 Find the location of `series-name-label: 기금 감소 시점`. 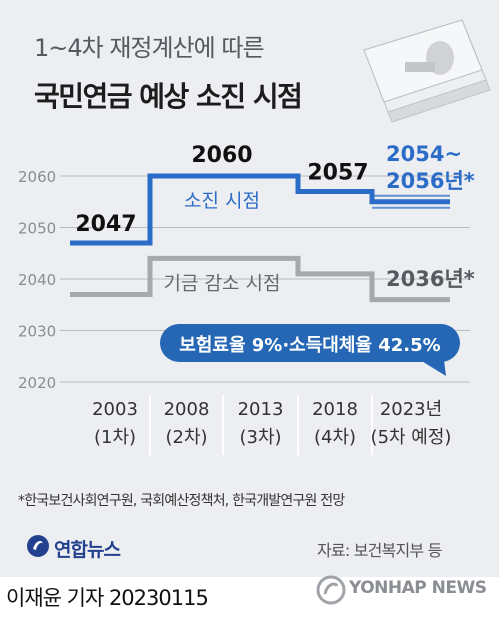

series-name-label: 기금 감소 시점 is located at coordinates (222, 283).